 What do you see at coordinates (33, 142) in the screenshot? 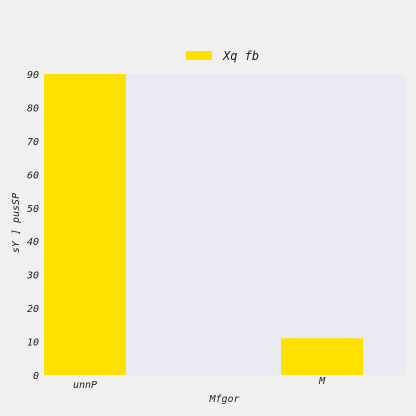
I see `y-tick-label: 70` at bounding box center [33, 142].